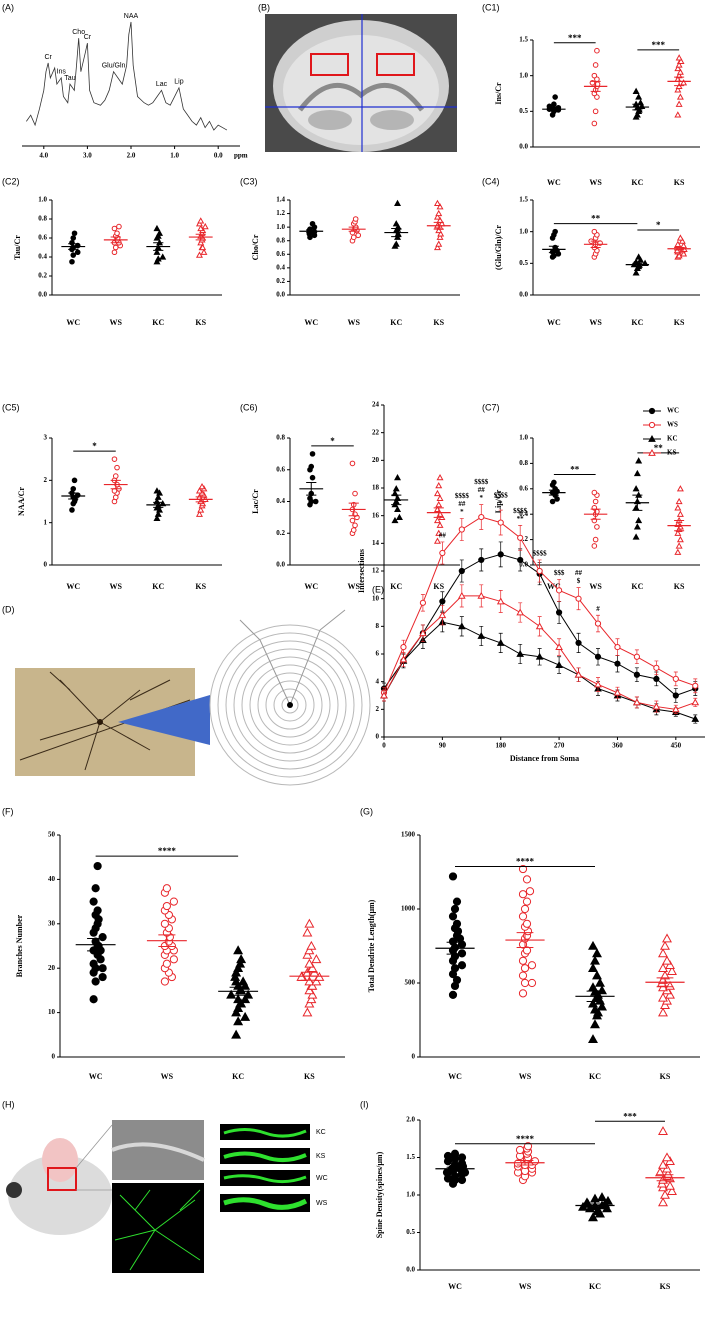 The image size is (709, 1317). I want to click on annotation: *, so click(482, 498).